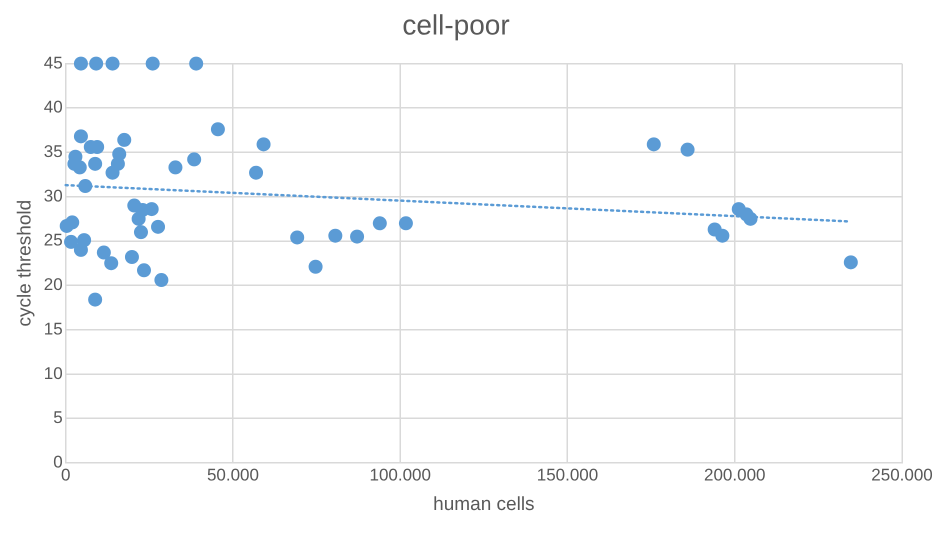 This screenshot has height=535, width=942. I want to click on y-tick-label: 20, so click(53, 284).